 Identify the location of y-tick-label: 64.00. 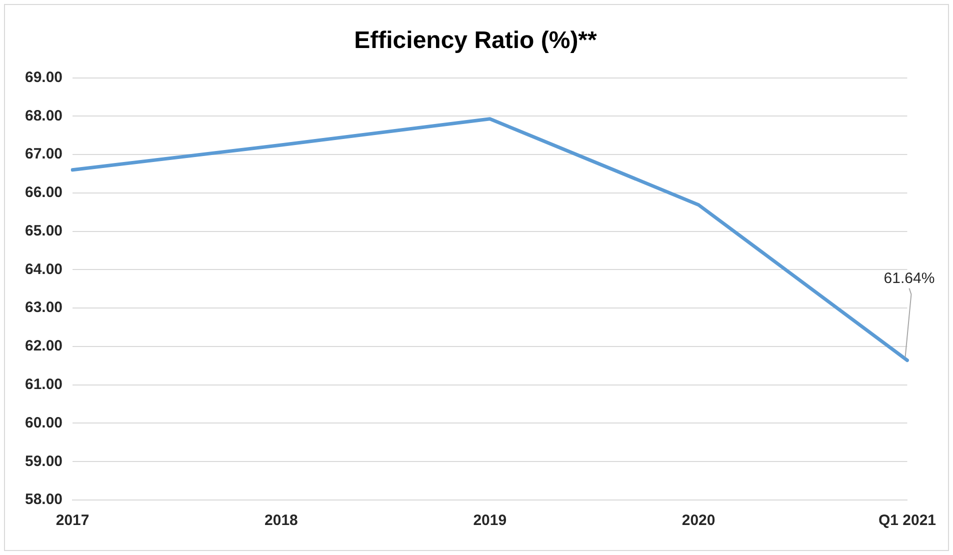
(43, 269).